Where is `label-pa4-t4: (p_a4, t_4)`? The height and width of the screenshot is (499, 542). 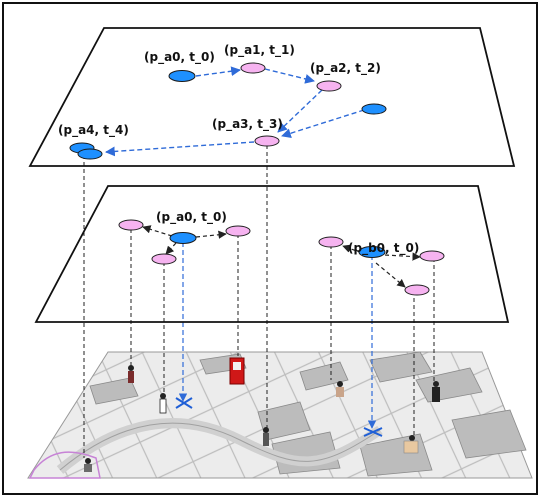
label-pa4-t4: (p_a4, t_4) is located at coordinates (93, 130).